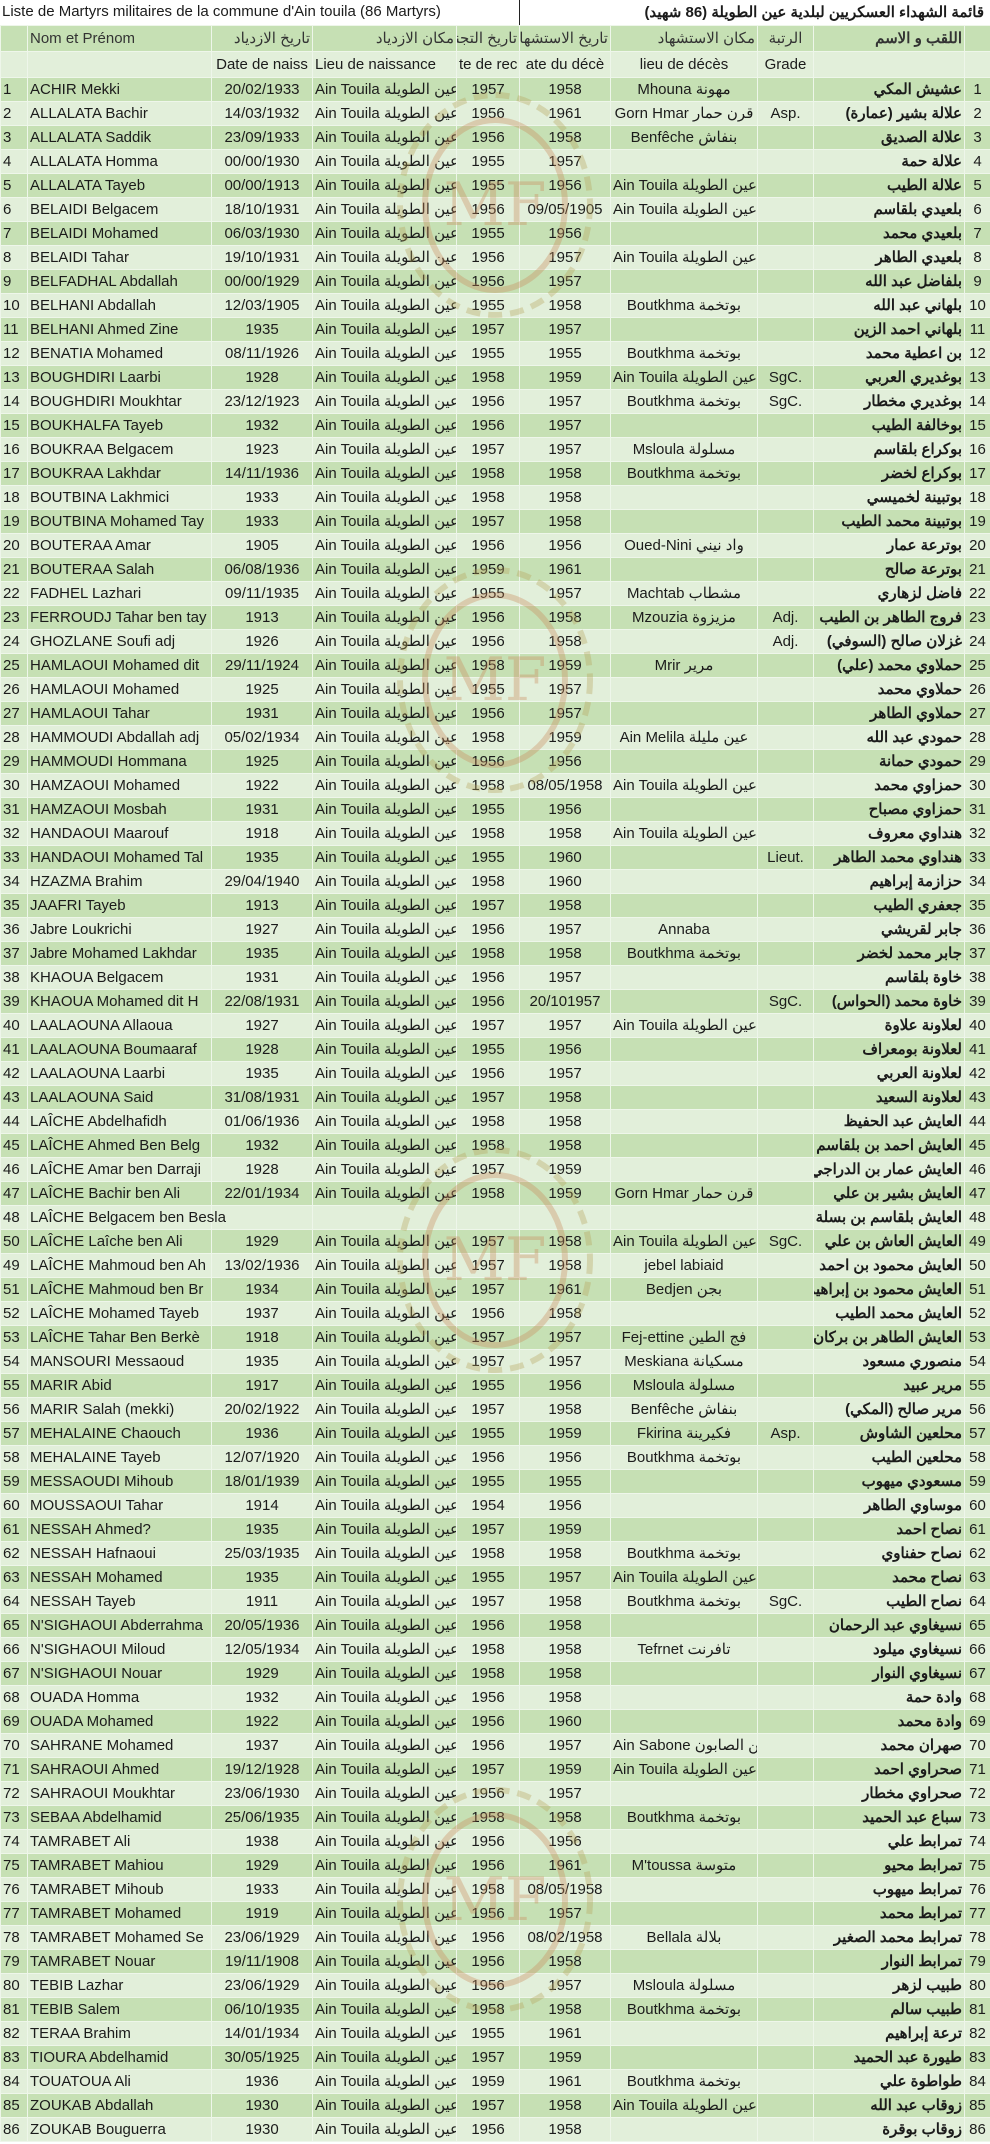 This screenshot has width=990, height=2144. I want to click on cell-number-ar: 47, so click(977, 1193).